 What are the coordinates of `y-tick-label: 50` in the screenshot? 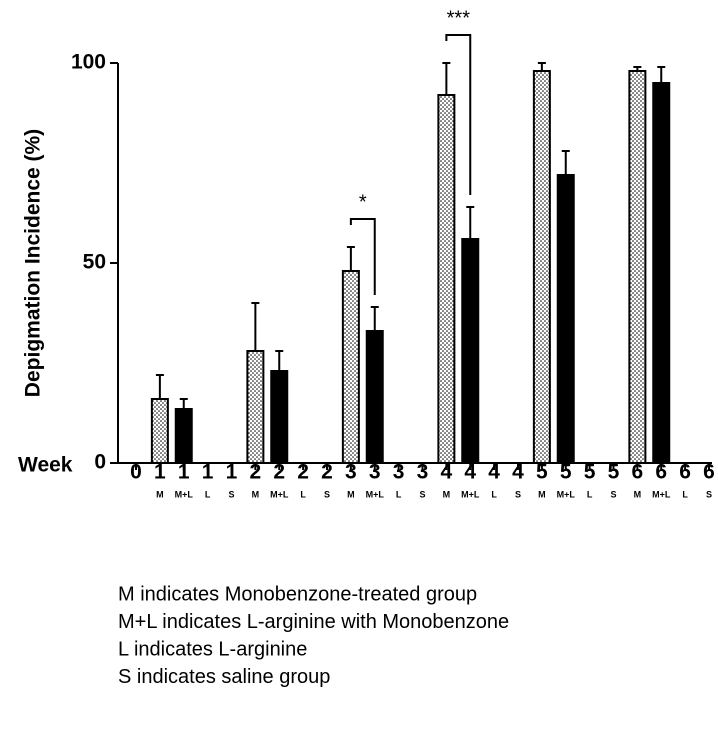 It's located at (94, 262).